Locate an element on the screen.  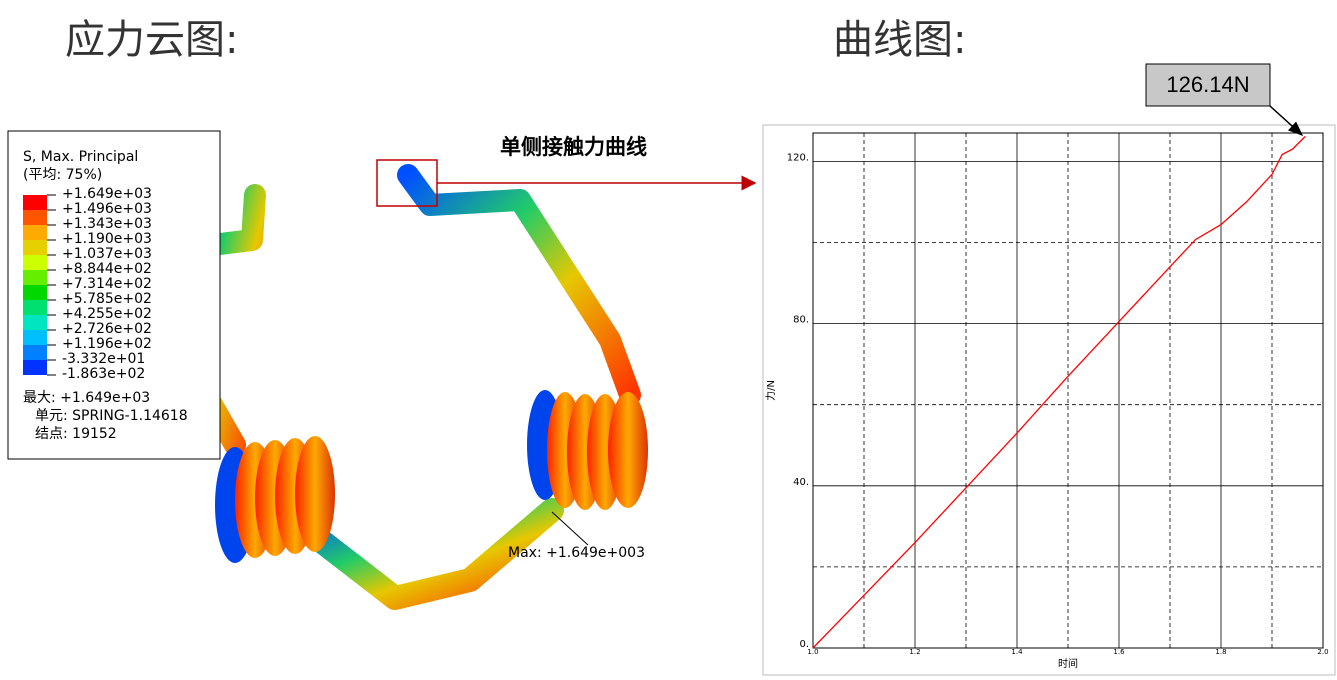
legend-label: +1.196e+02 is located at coordinates (107, 344).